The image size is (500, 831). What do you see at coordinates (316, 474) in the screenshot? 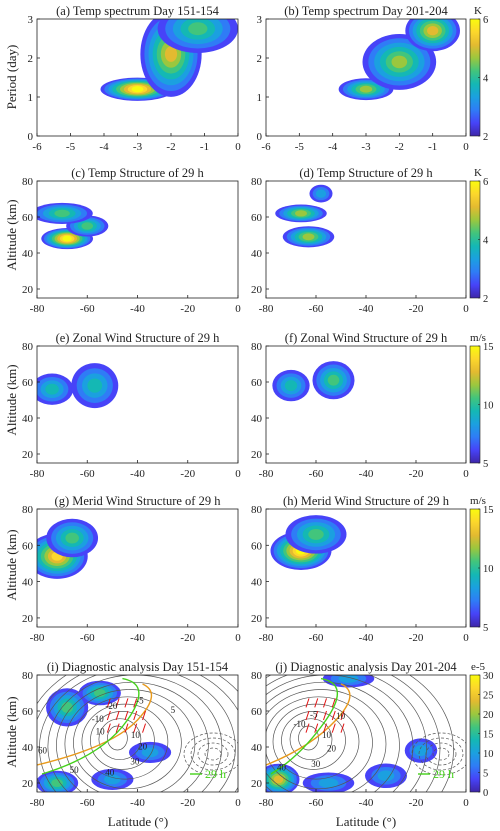
I see `xtick-label-f-1: -60` at bounding box center [316, 474].